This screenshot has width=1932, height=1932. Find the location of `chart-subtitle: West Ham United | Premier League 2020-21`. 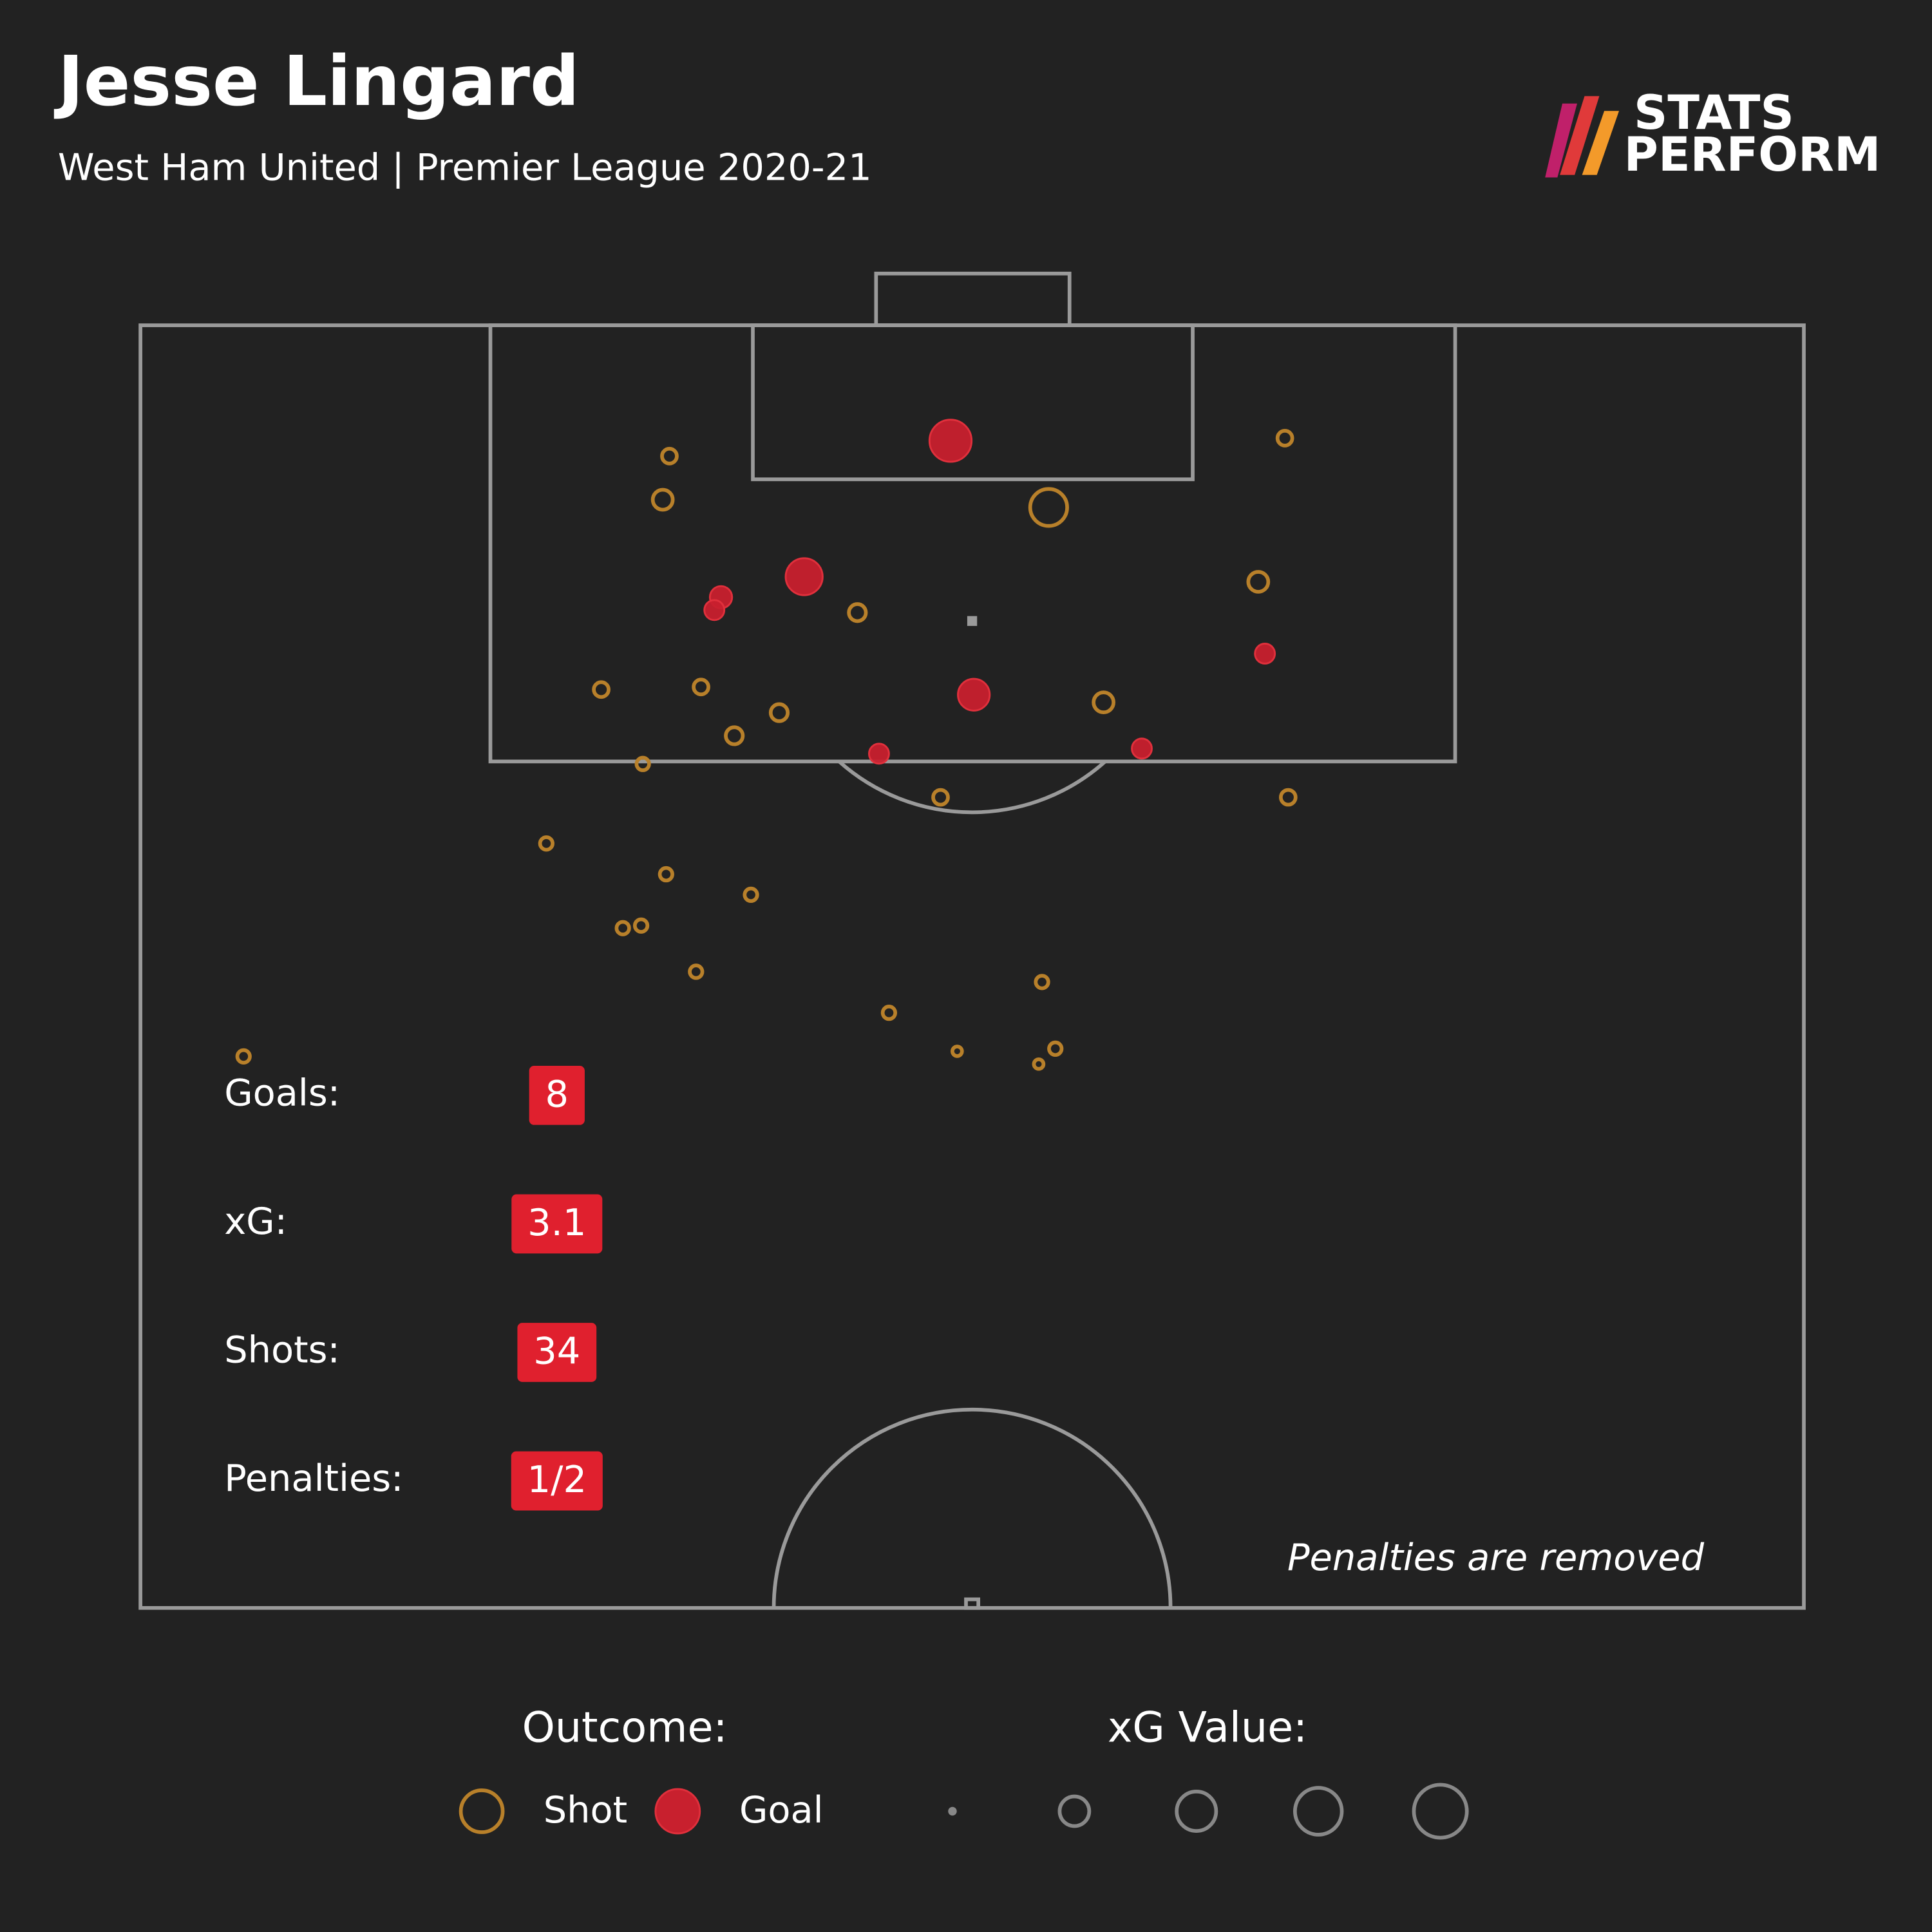

chart-subtitle: West Ham United | Premier League 2020-21 is located at coordinates (465, 167).